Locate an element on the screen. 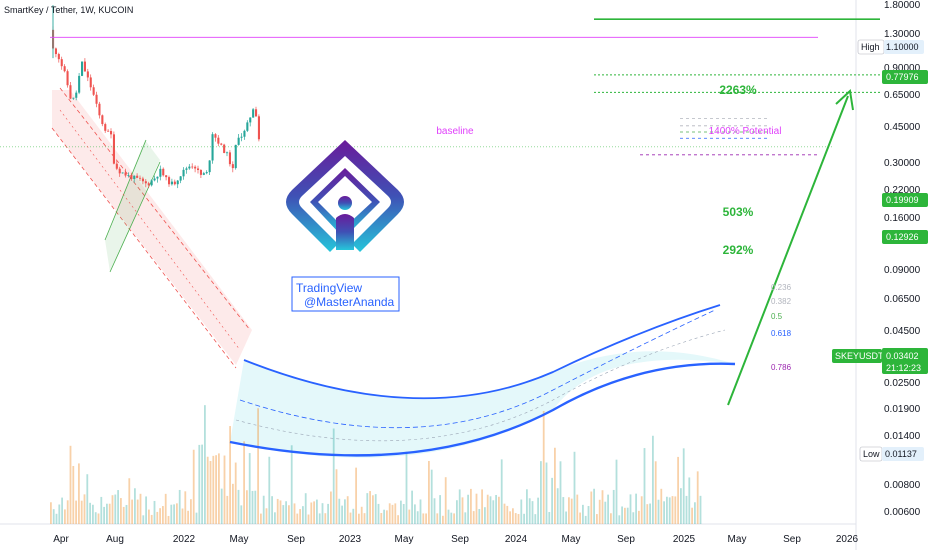 Image resolution: width=932 pixels, height=550 pixels. candlestick-series is located at coordinates (156, 97).